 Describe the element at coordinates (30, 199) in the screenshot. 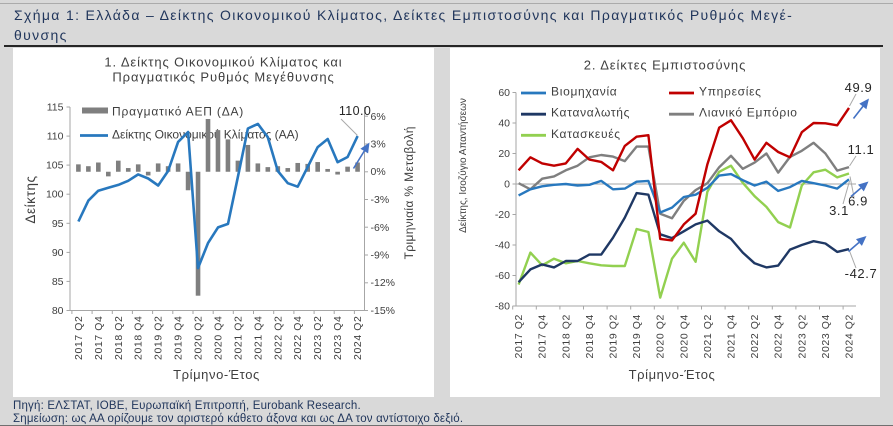

I see `svg-text: Δείκτης` at that location.